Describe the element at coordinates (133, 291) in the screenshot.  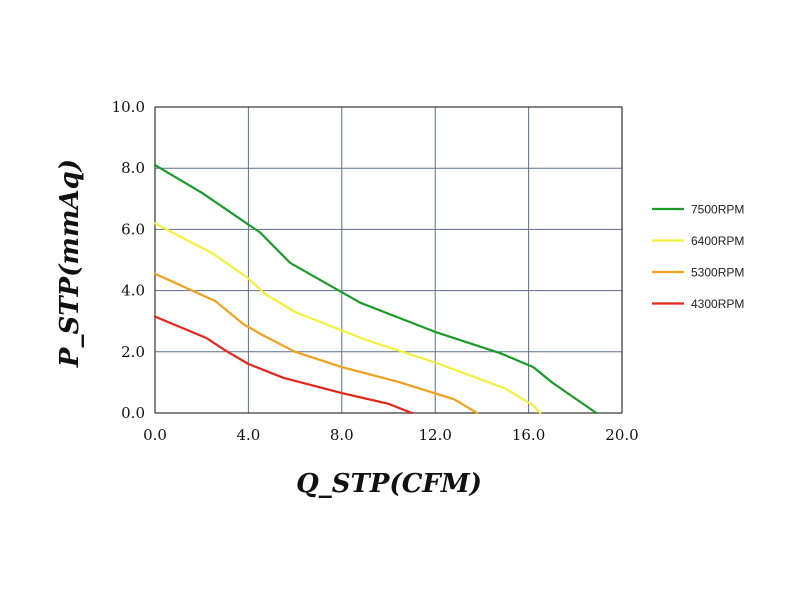
I see `y-tick-label: 4.0` at that location.